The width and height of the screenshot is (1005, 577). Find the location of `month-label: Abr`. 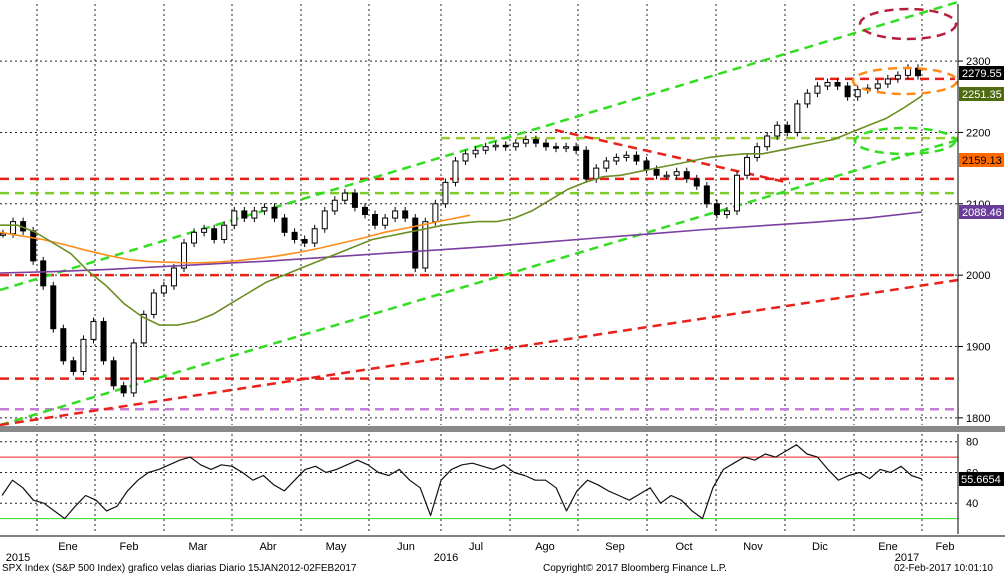

month-label: Abr is located at coordinates (267, 547).